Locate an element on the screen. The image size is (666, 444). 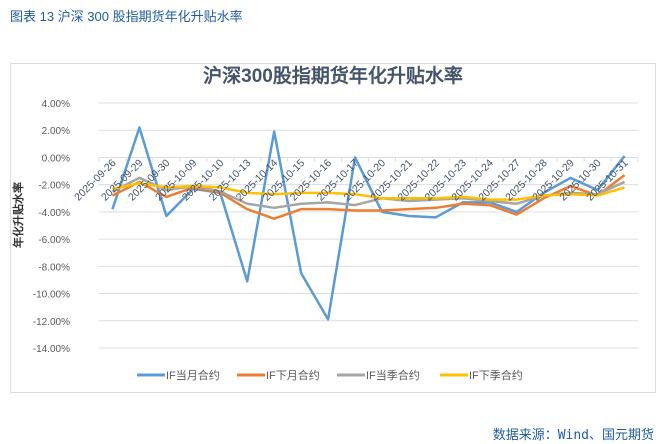
y-tick-label: 0.00% is located at coordinates (56, 158).